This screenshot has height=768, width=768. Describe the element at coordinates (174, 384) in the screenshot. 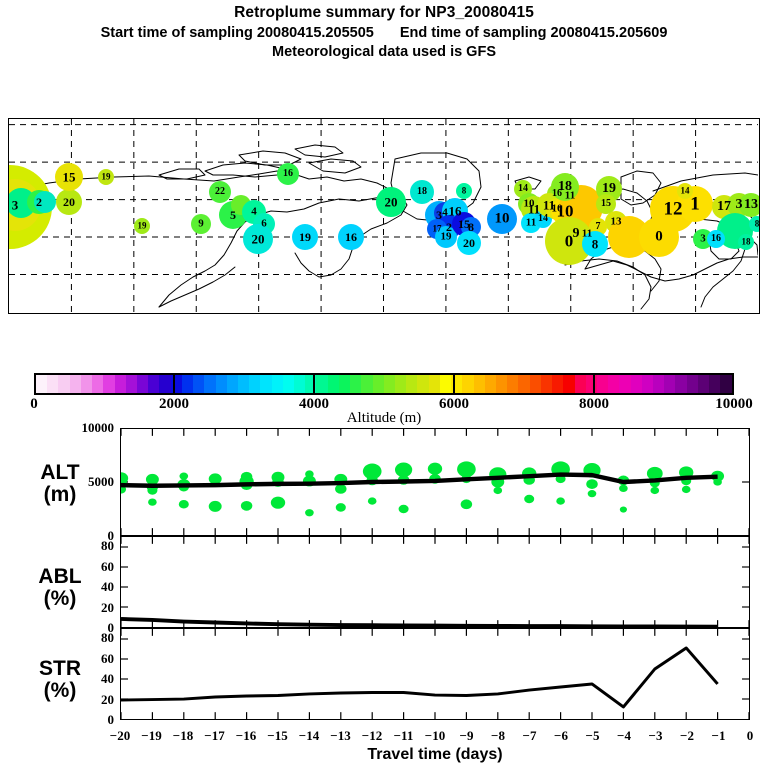

I see `colorbar-separator` at that location.